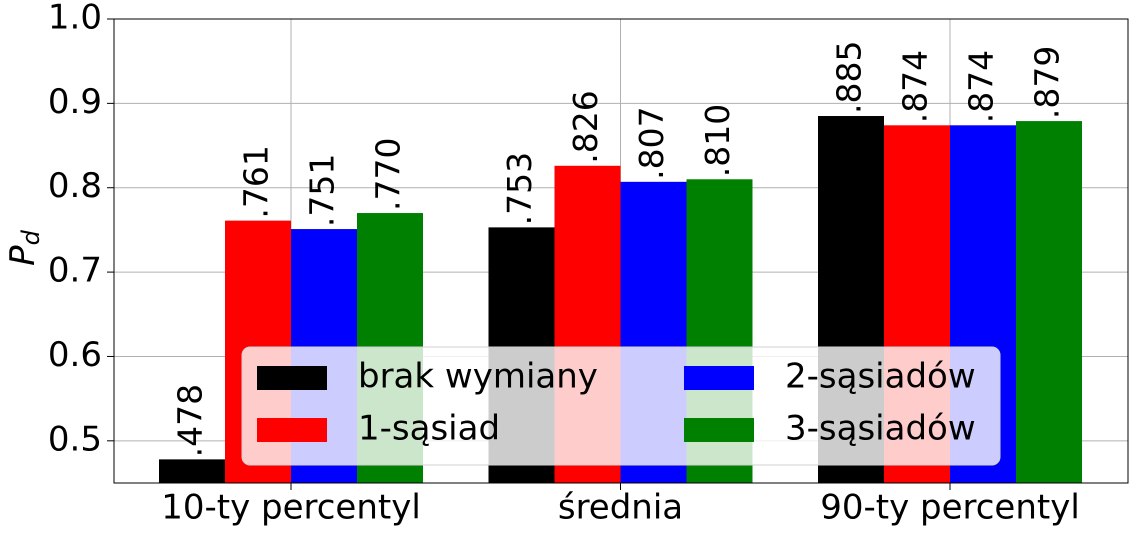  What do you see at coordinates (75, 355) in the screenshot?
I see `y-tick-label: 0.6` at bounding box center [75, 355].